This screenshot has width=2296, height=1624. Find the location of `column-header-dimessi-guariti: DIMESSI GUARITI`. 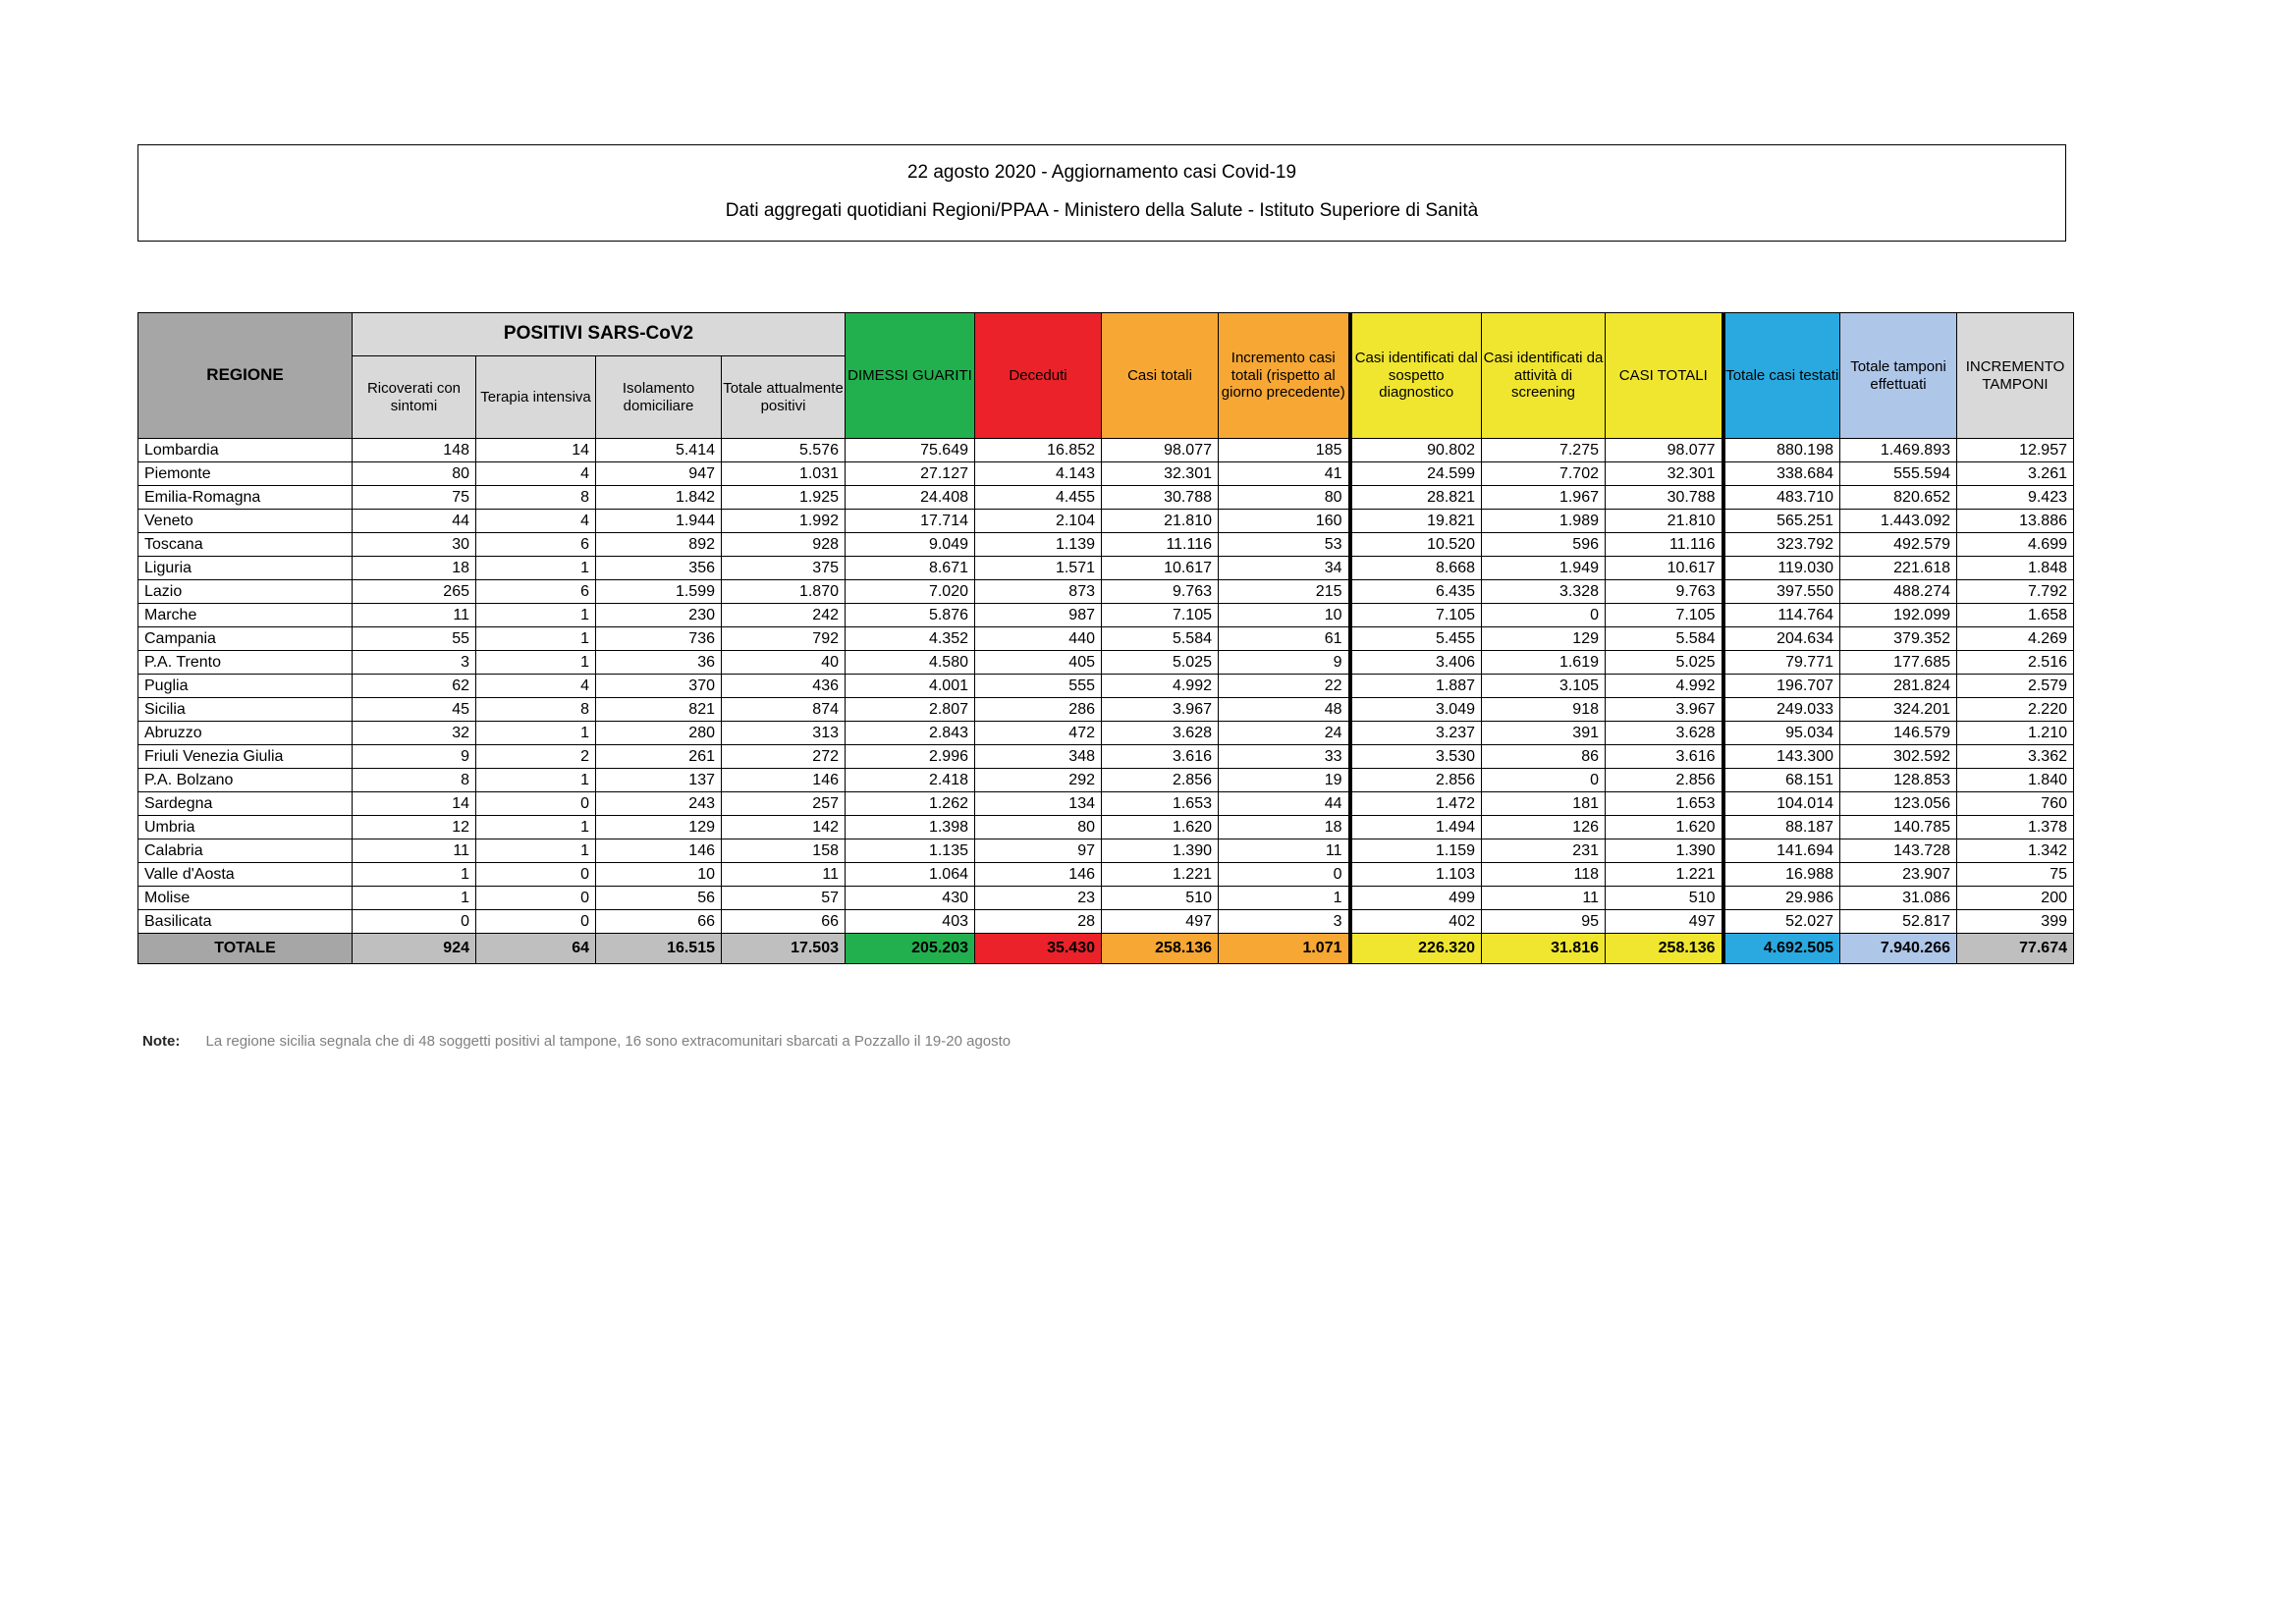

column-header-dimessi-guariti: DIMESSI GUARITI is located at coordinates (910, 375).